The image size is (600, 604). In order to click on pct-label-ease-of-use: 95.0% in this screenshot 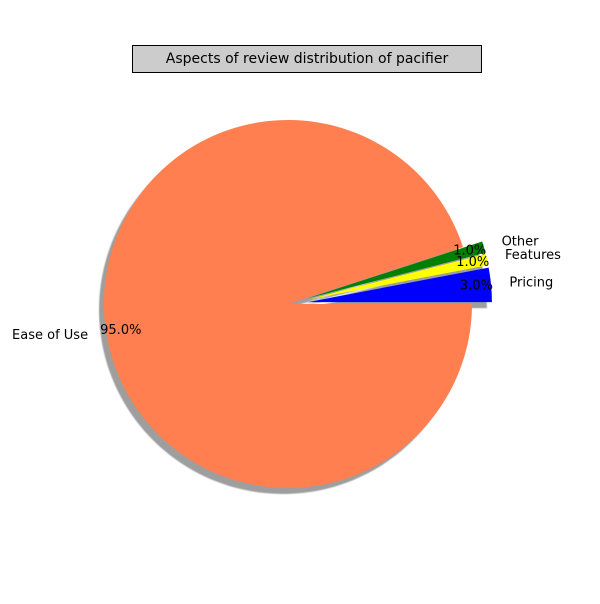, I will do `click(120, 330)`.